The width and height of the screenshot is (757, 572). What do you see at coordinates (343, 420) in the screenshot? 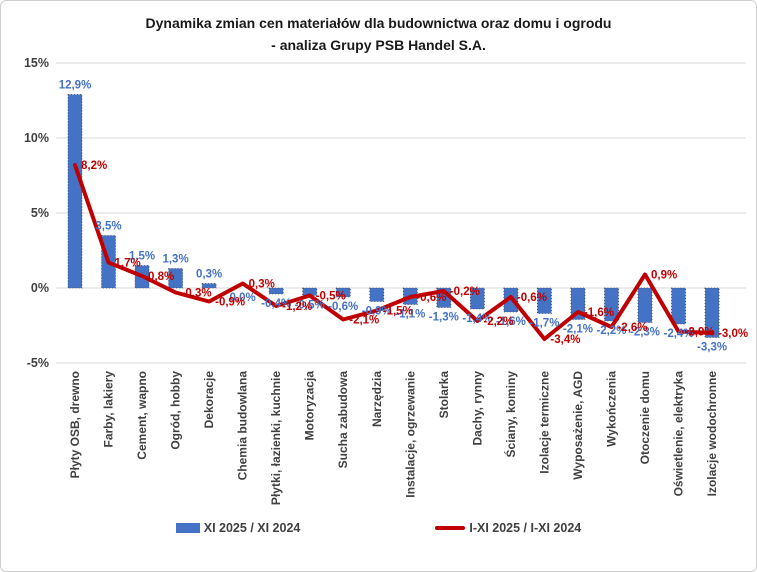
I see `x-axis-category-label: Sucha zabudowa` at bounding box center [343, 420].